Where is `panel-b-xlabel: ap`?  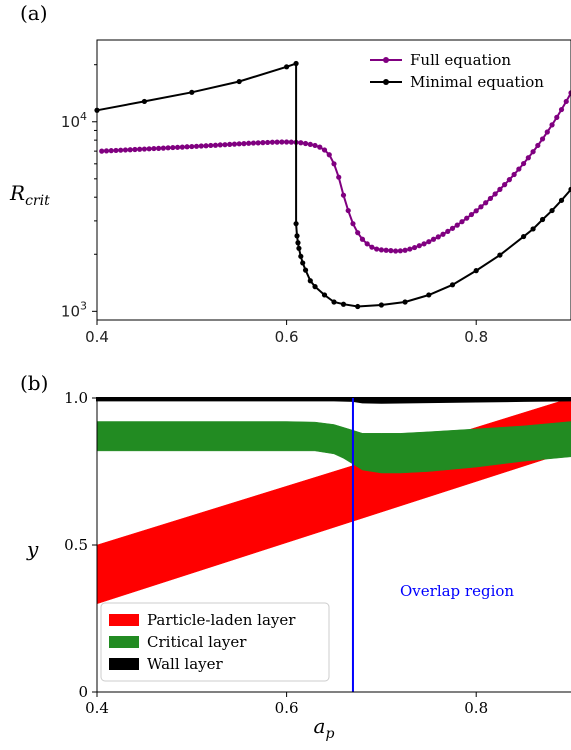 panel-b-xlabel: ap is located at coordinates (324, 728).